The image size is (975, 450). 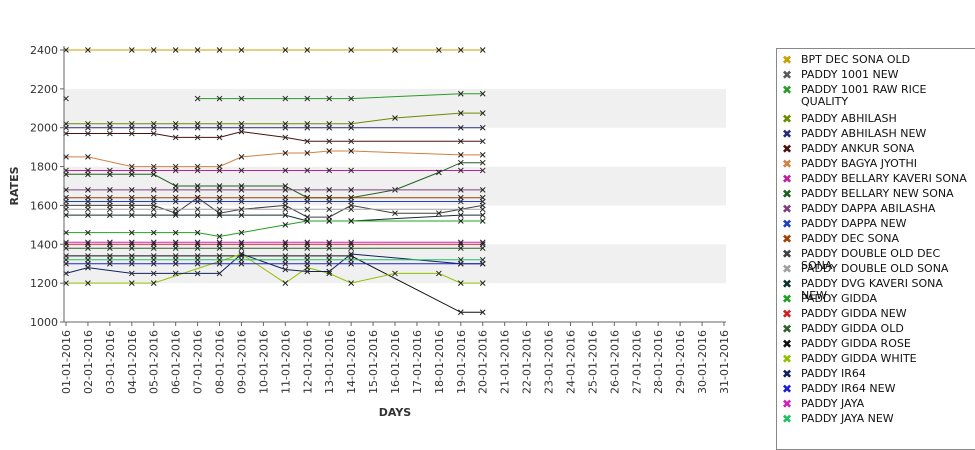 What do you see at coordinates (850, 74) in the screenshot?
I see `legend-label: PADDY 1001 NEW` at bounding box center [850, 74].